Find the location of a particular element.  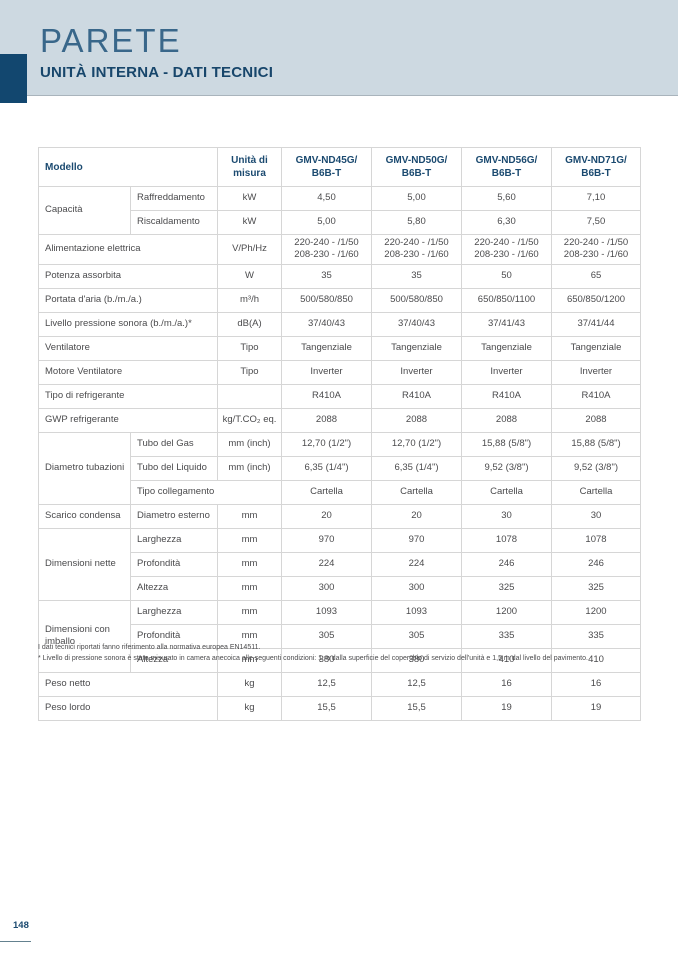

cell-value: 1093 is located at coordinates (416, 612).